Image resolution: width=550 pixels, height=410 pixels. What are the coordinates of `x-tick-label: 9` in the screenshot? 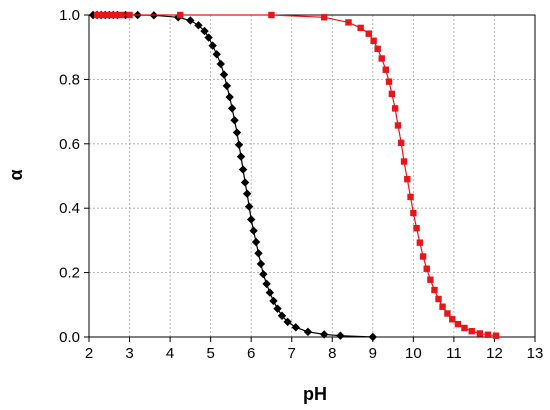 It's located at (373, 353).